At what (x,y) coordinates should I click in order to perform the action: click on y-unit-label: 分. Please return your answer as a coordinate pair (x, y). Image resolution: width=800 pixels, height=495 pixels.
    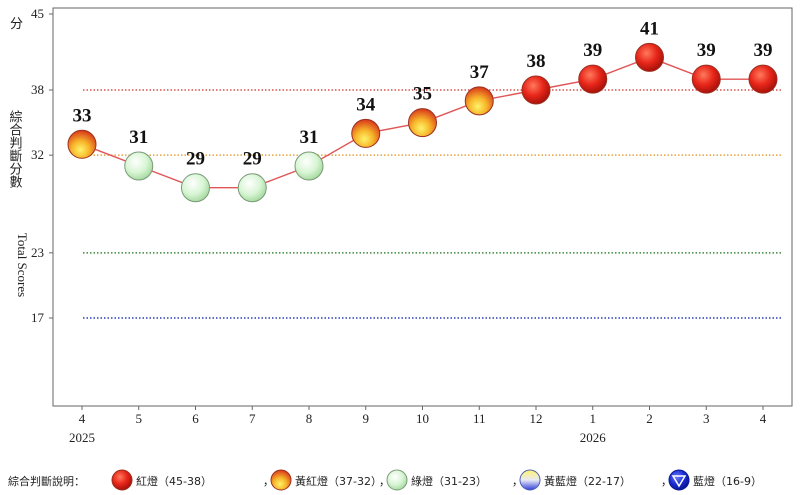
    Looking at the image, I should click on (16, 24).